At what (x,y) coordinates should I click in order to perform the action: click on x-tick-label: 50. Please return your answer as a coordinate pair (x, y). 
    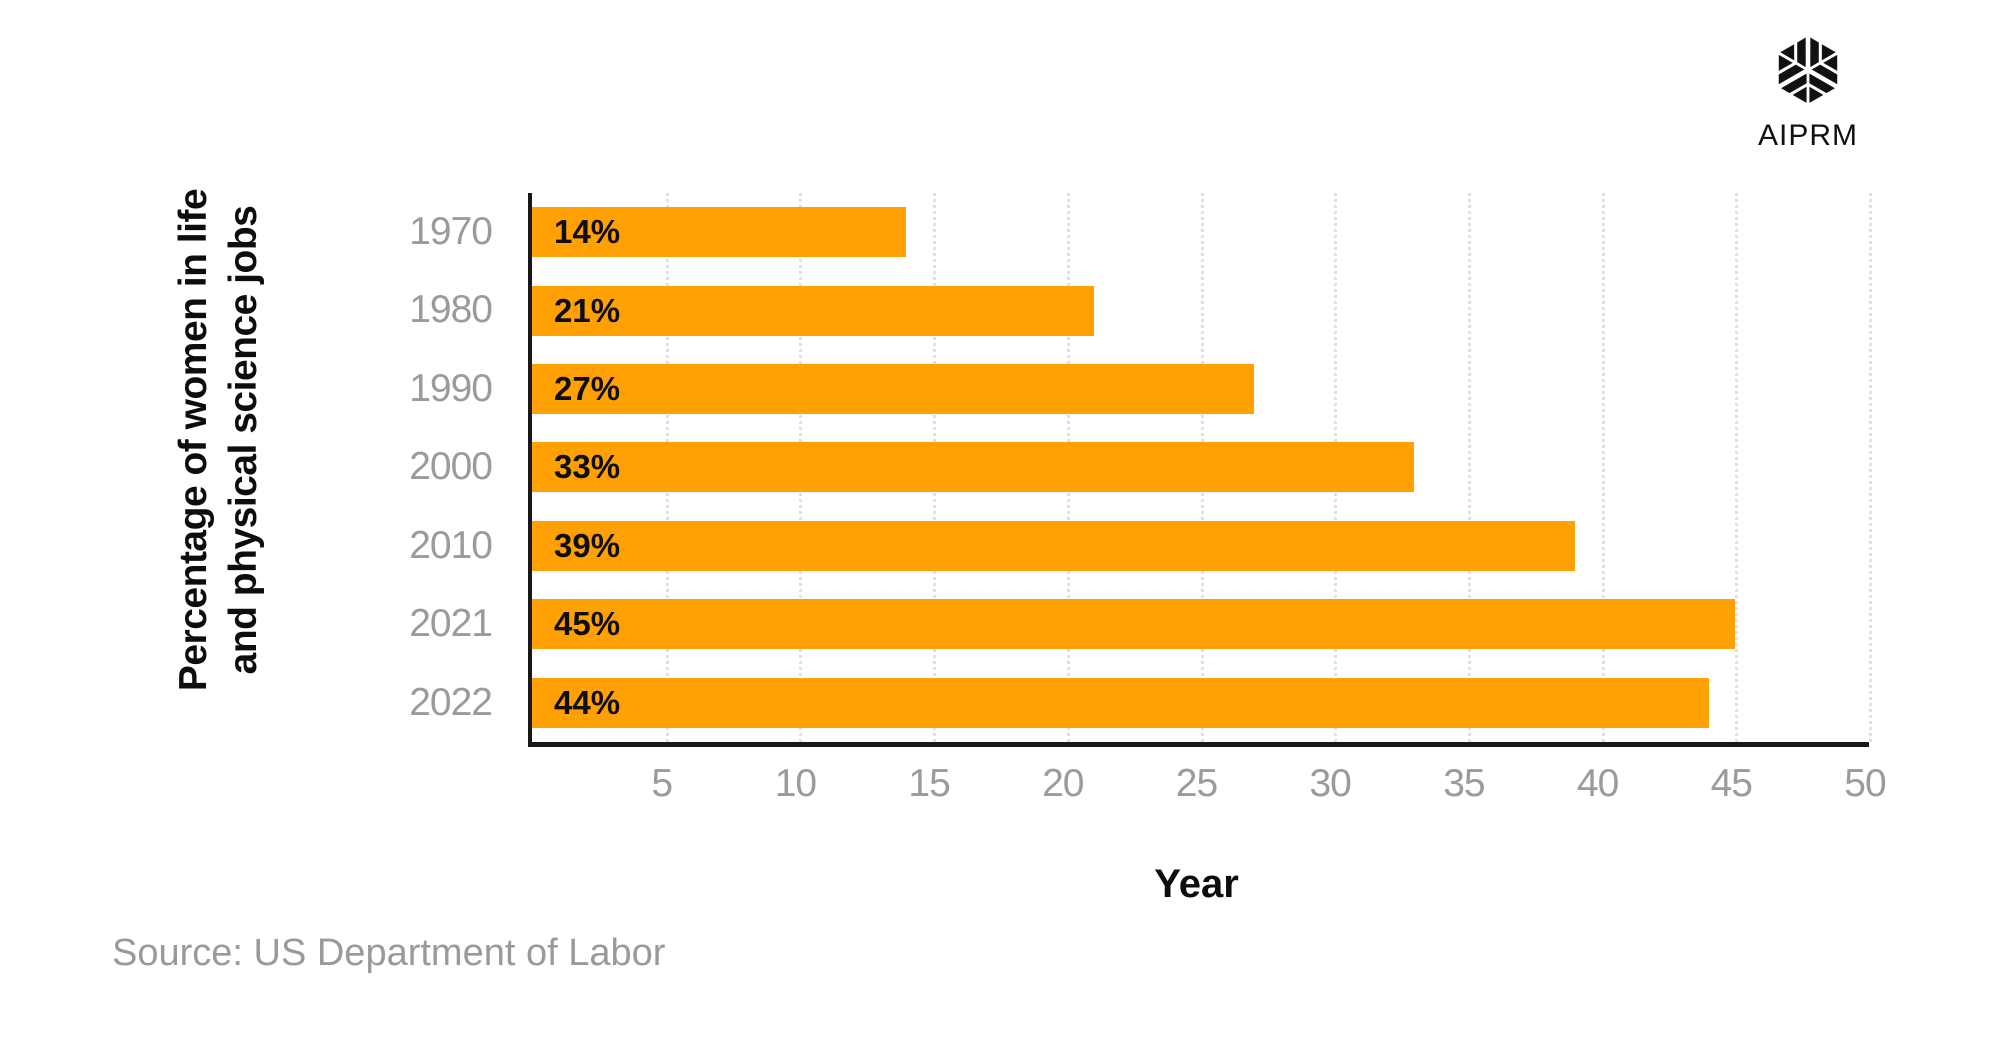
    Looking at the image, I should click on (1865, 783).